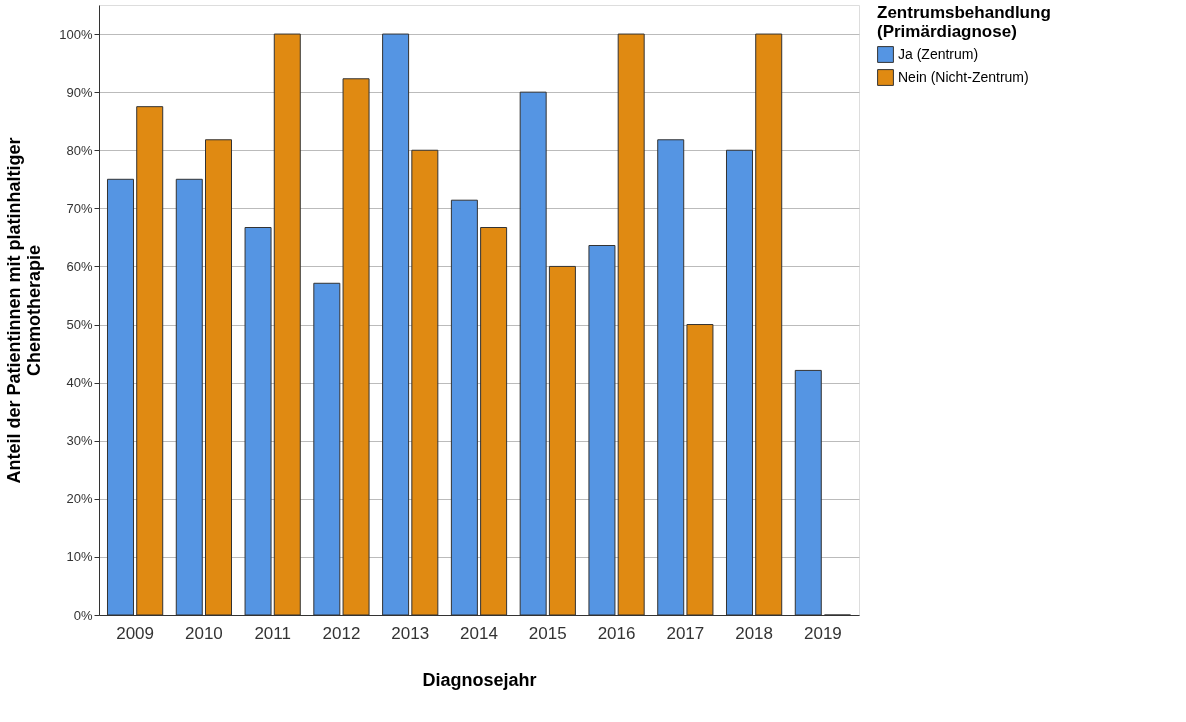 Image resolution: width=1186 pixels, height=722 pixels. What do you see at coordinates (479, 633) in the screenshot?
I see `x-tick-label: 2014` at bounding box center [479, 633].